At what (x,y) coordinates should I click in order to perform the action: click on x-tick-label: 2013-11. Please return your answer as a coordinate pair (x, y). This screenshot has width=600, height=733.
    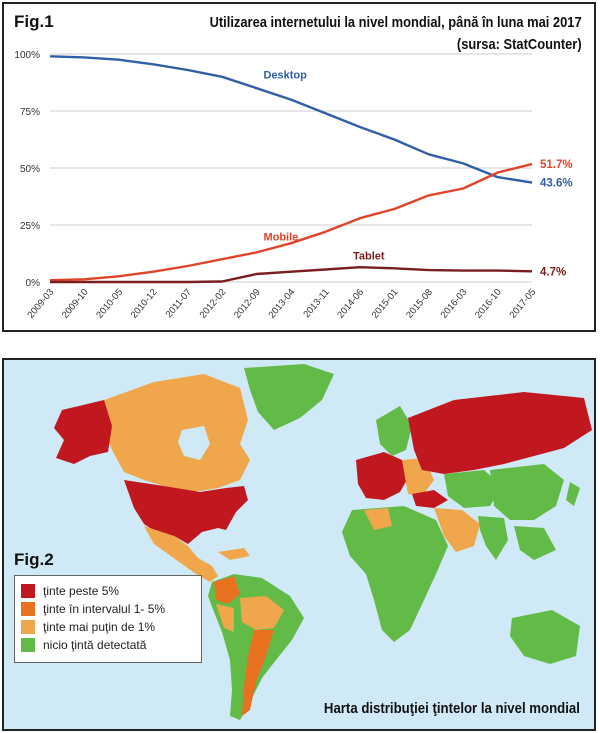
    Looking at the image, I should click on (316, 303).